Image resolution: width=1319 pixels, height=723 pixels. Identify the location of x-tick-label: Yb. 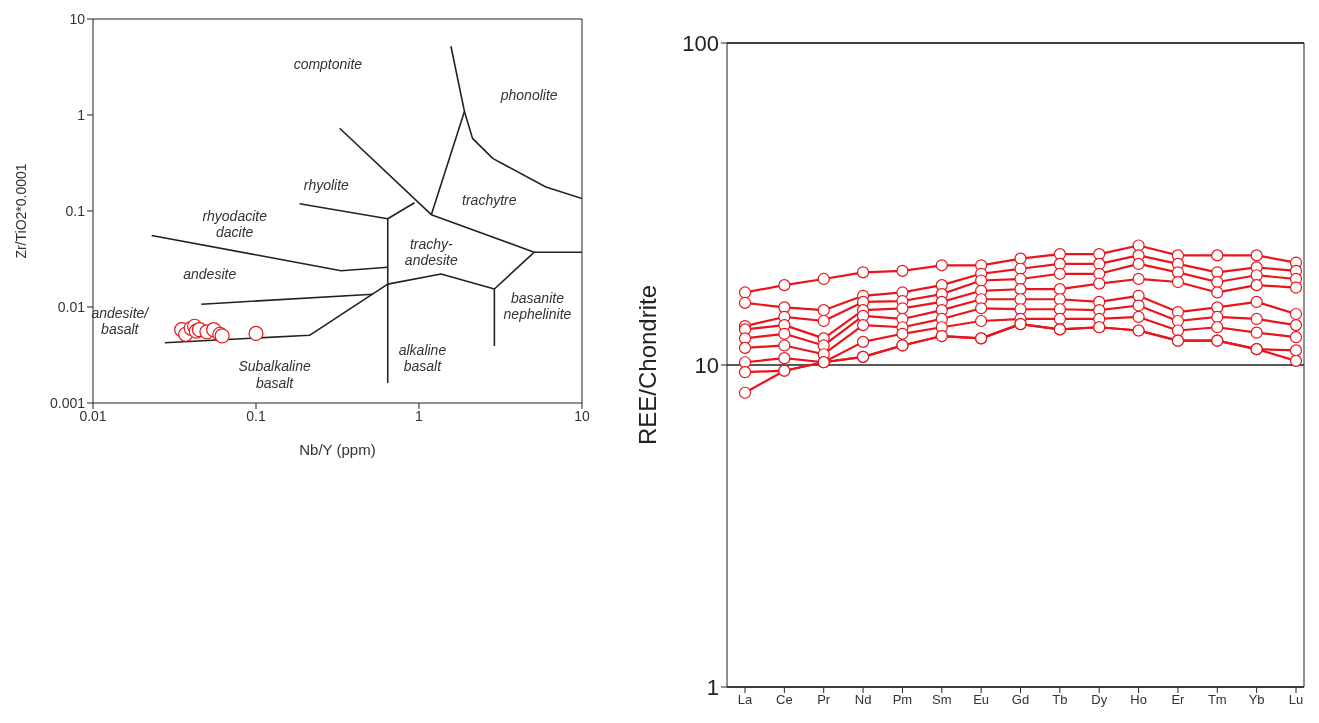
(1256, 700).